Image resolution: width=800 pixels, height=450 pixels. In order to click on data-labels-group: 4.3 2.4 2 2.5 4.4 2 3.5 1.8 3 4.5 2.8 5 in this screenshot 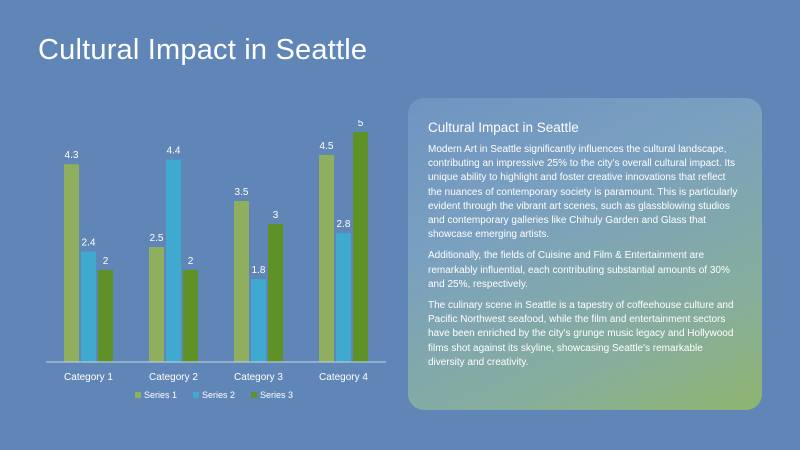, I will do `click(214, 198)`.